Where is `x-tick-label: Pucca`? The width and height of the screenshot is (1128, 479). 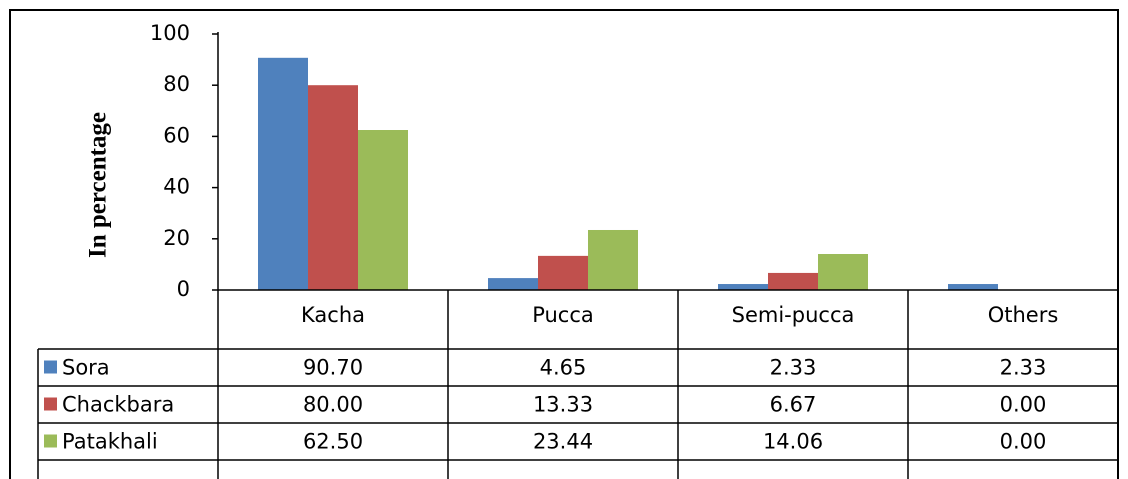 x-tick-label: Pucca is located at coordinates (563, 315).